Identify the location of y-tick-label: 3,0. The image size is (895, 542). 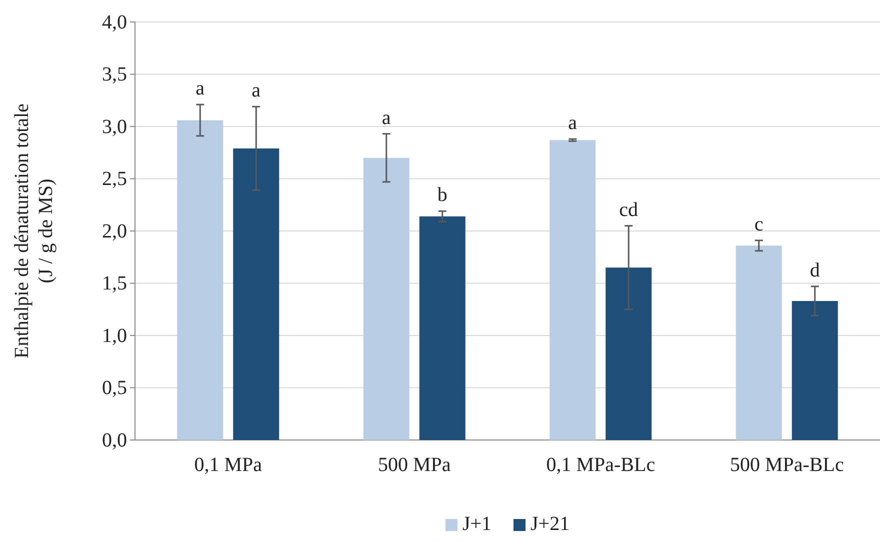
(114, 127).